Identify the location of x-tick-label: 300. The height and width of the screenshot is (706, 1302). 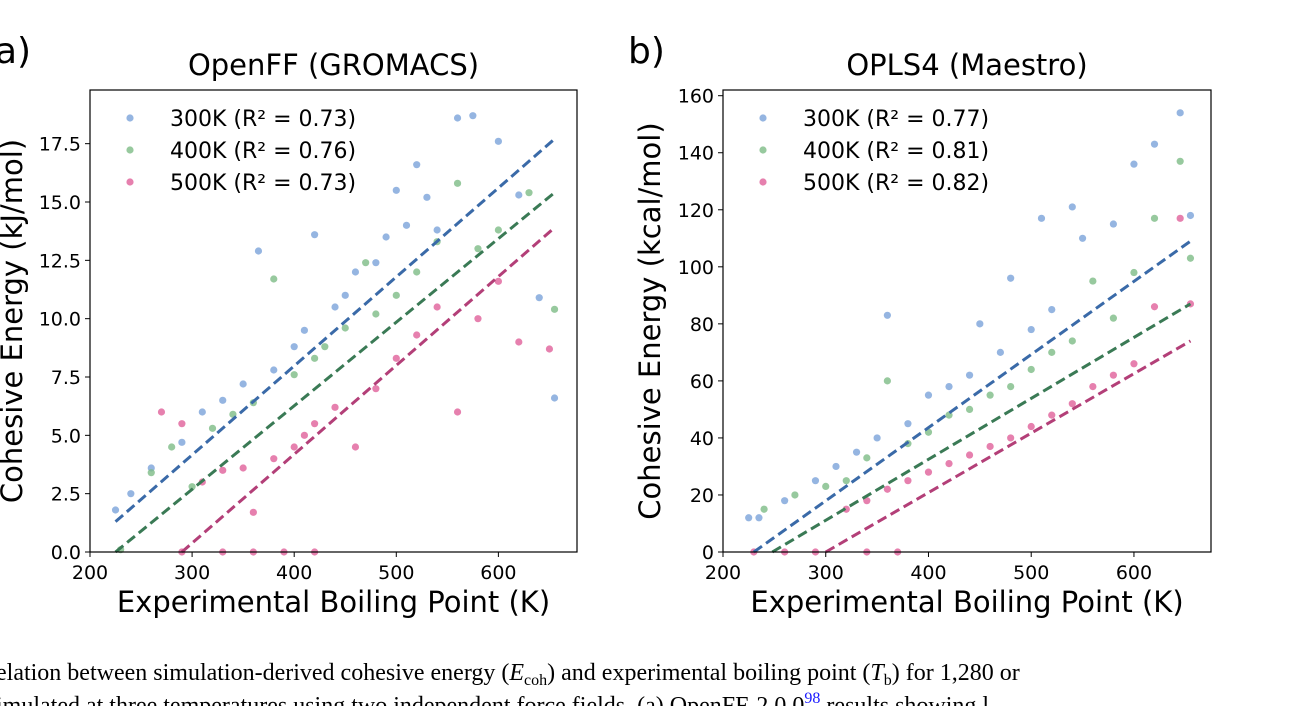
(192, 573).